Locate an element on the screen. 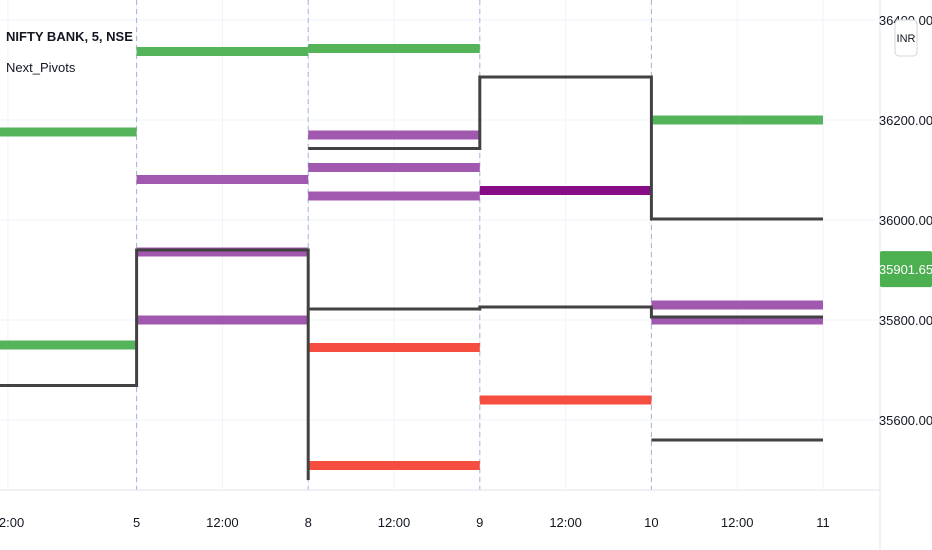 This screenshot has height=550, width=932. currency-badge-frame is located at coordinates (906, 38).